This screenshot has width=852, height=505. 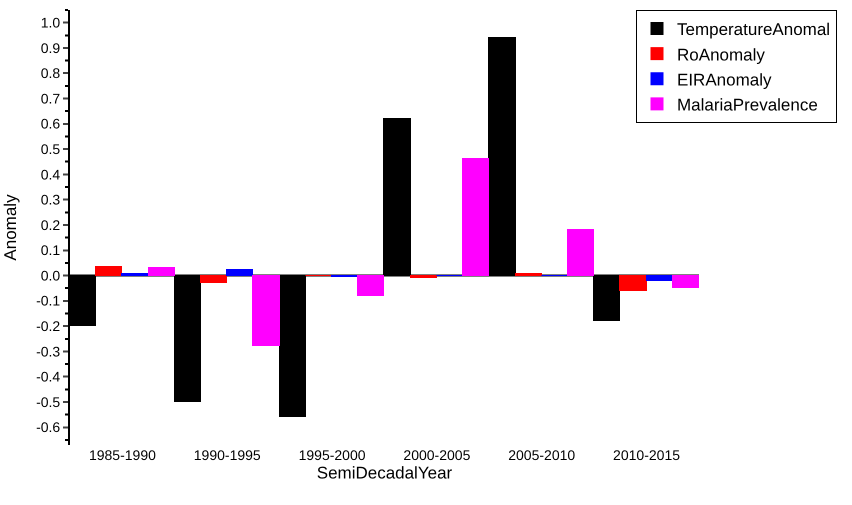 I want to click on y-tick-label: -0.2, so click(x=48, y=326).